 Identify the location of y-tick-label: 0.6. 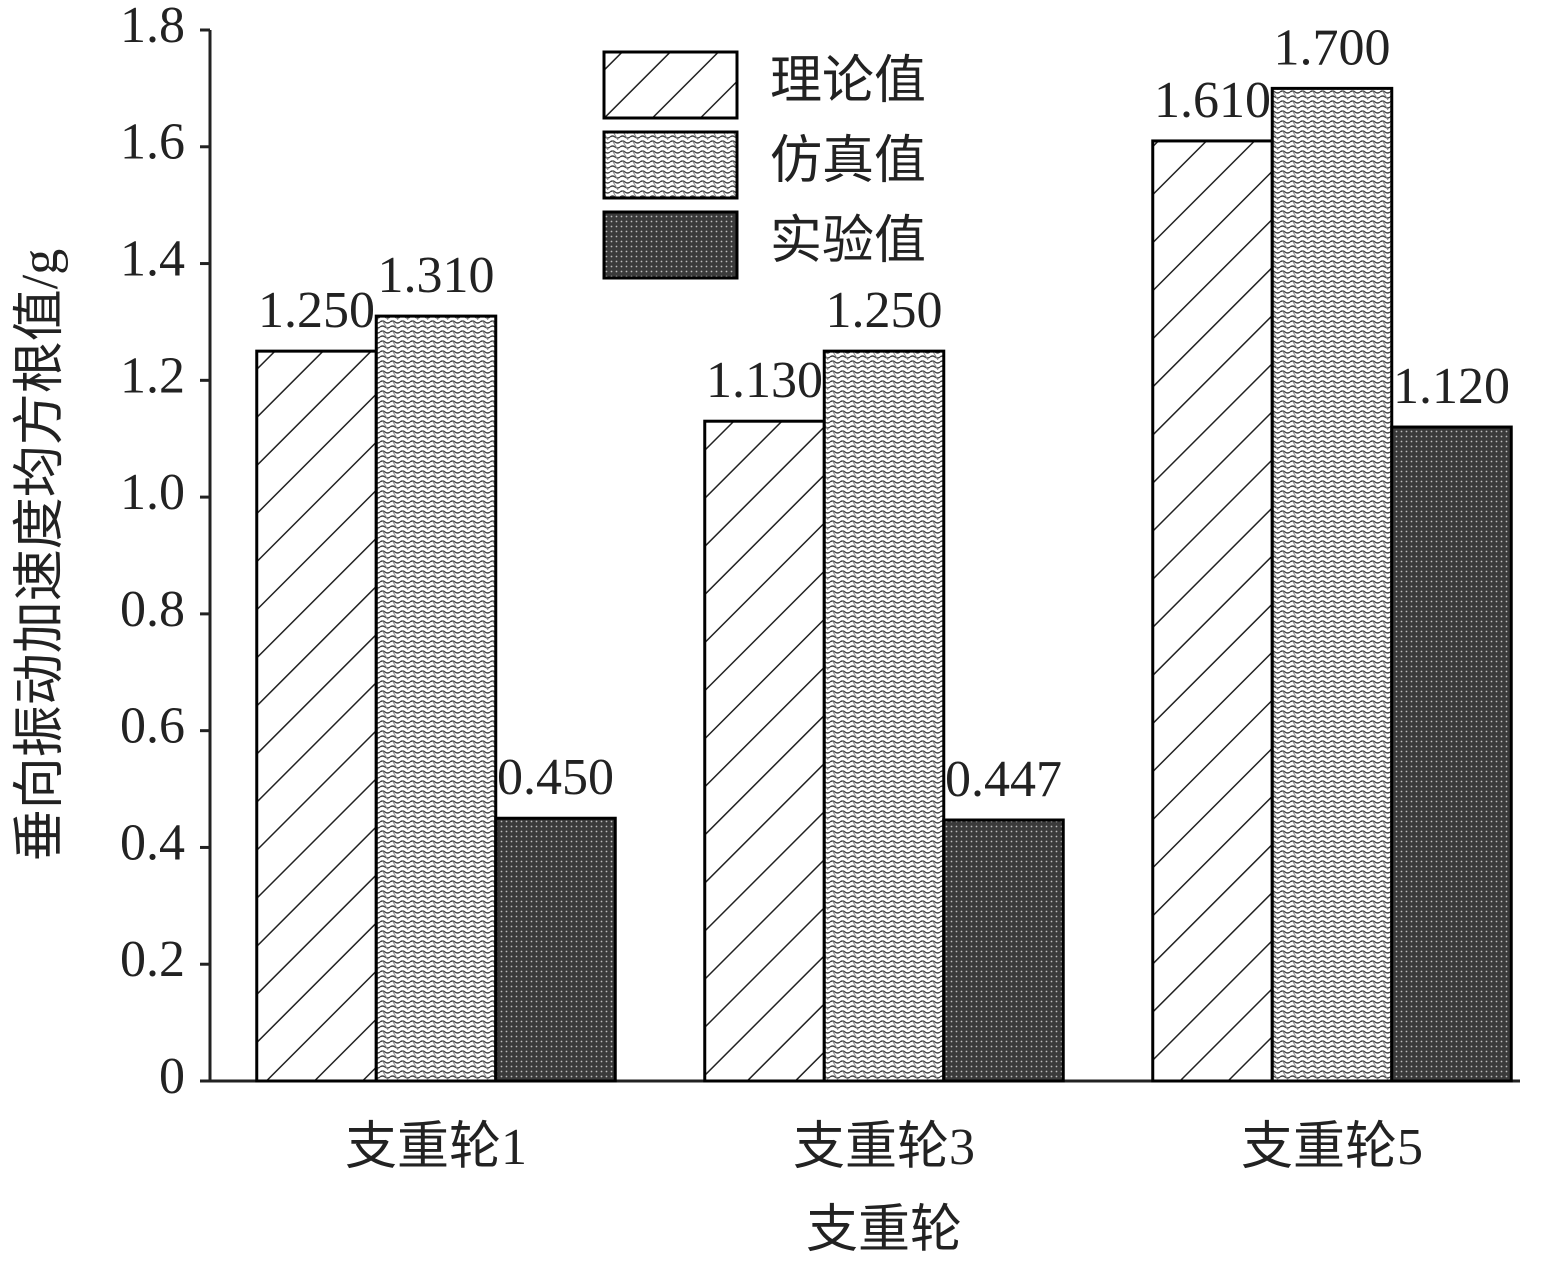
(152, 726).